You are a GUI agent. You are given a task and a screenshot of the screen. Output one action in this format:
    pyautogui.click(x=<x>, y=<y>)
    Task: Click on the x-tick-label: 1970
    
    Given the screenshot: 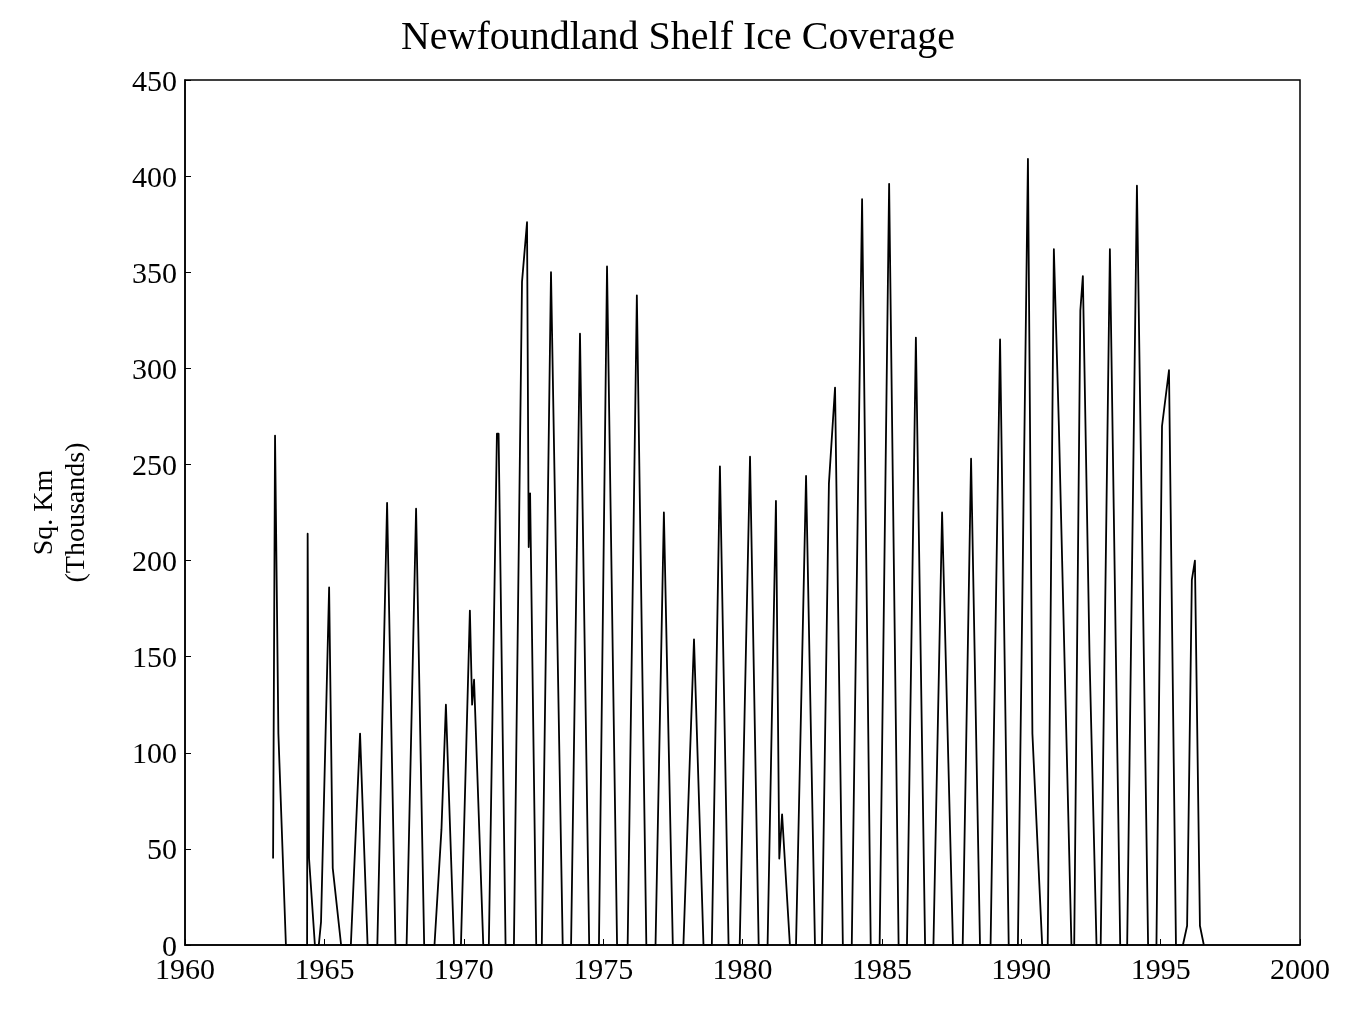 What is the action you would take?
    pyautogui.click(x=463, y=968)
    